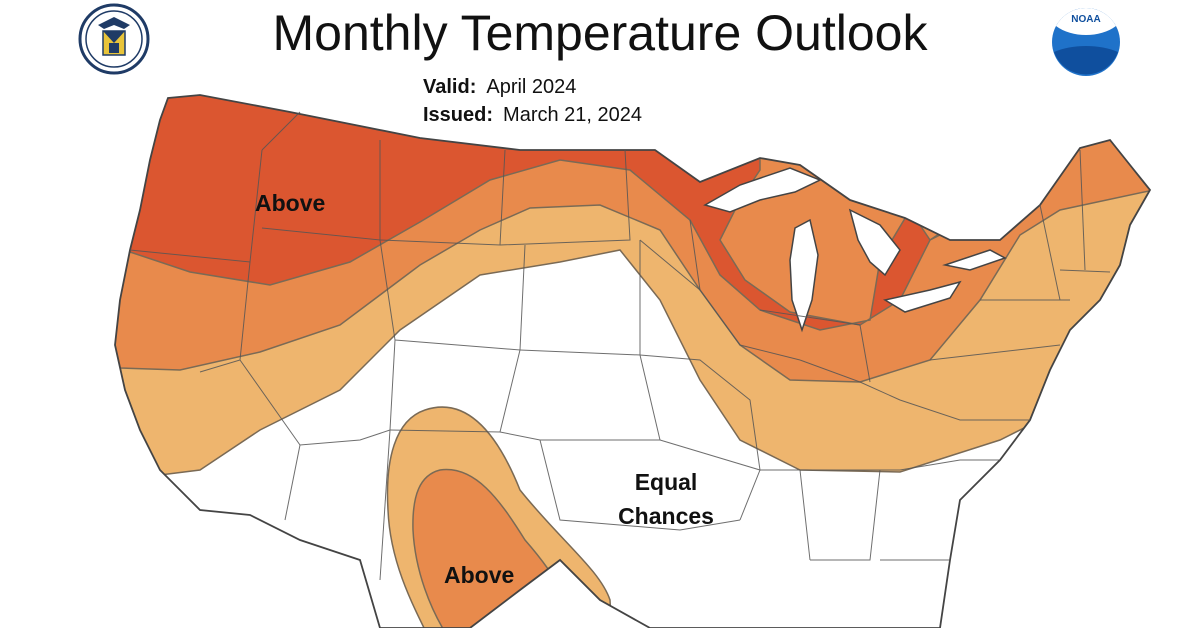 The height and width of the screenshot is (628, 1200). I want to click on noaa-logo-text: NOAA, so click(1086, 19).